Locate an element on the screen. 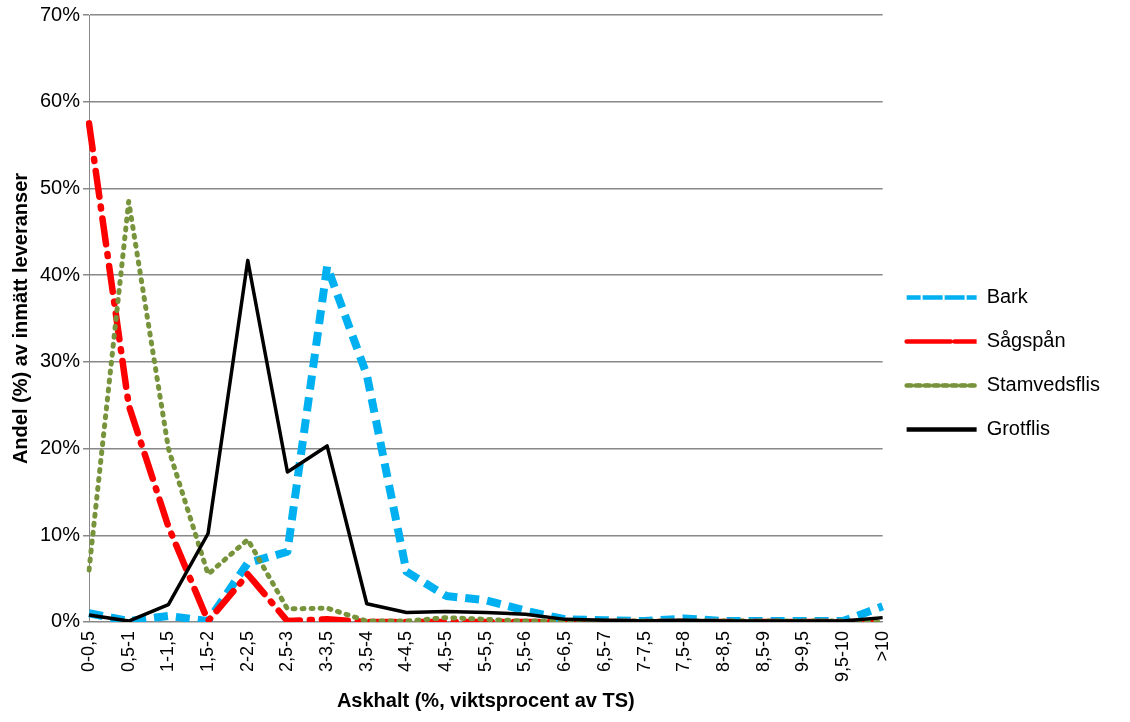 Image resolution: width=1130 pixels, height=722 pixels. x-tick-label: >10 is located at coordinates (881, 646).